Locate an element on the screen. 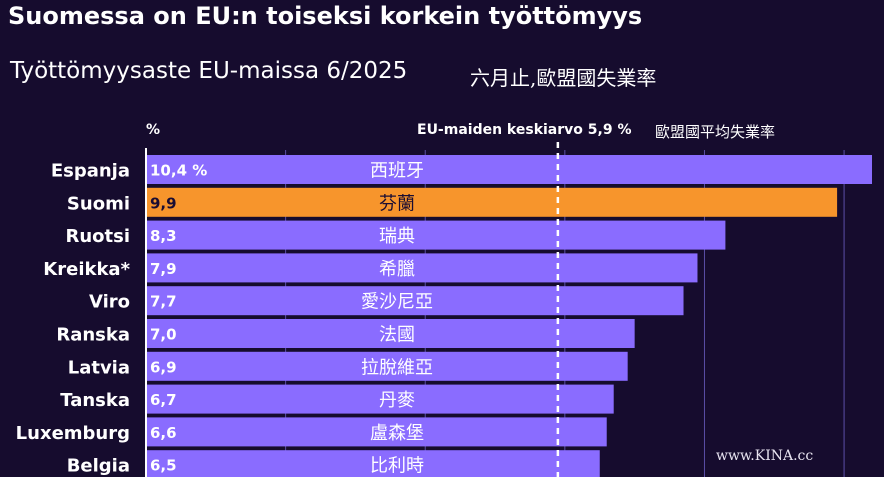 The height and width of the screenshot is (477, 884). value-label-8: 6,6 is located at coordinates (163, 433).